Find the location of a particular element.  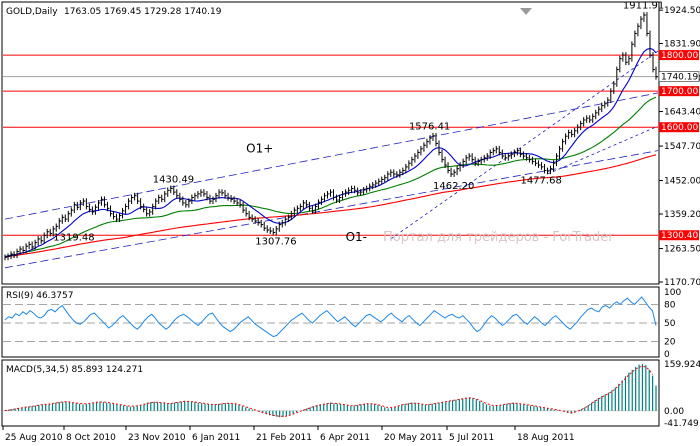

price-annotation: 1307.76 is located at coordinates (275, 242).